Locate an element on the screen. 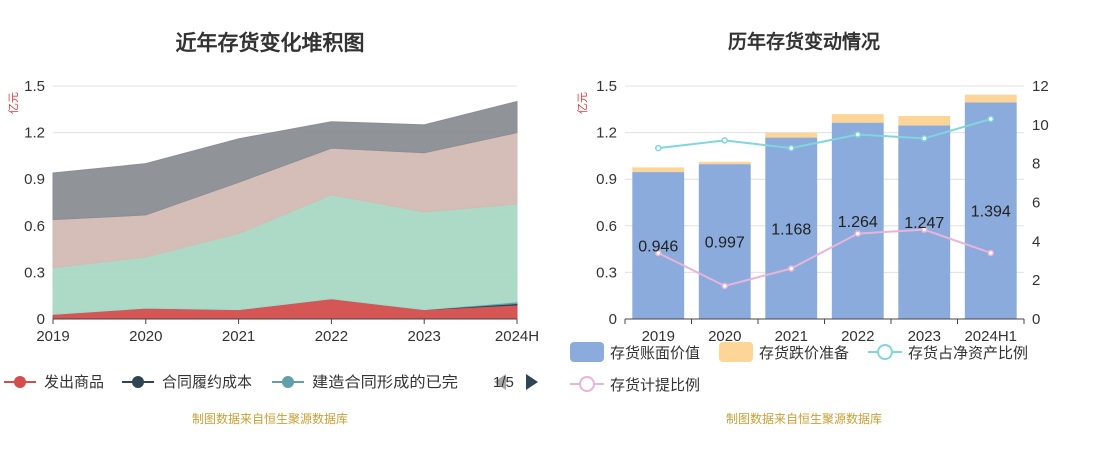 The height and width of the screenshot is (449, 1103). bar-value-label: 1.168 is located at coordinates (791, 229).